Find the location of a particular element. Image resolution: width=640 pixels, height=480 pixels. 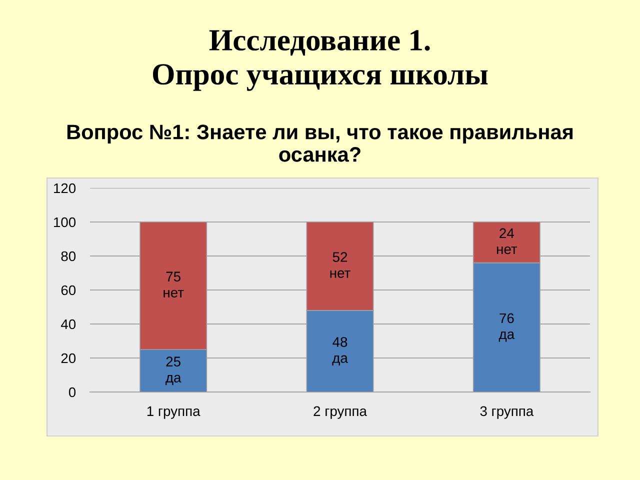

chart-title: Исследование 1. Опрос учащихся школы is located at coordinates (320, 60).